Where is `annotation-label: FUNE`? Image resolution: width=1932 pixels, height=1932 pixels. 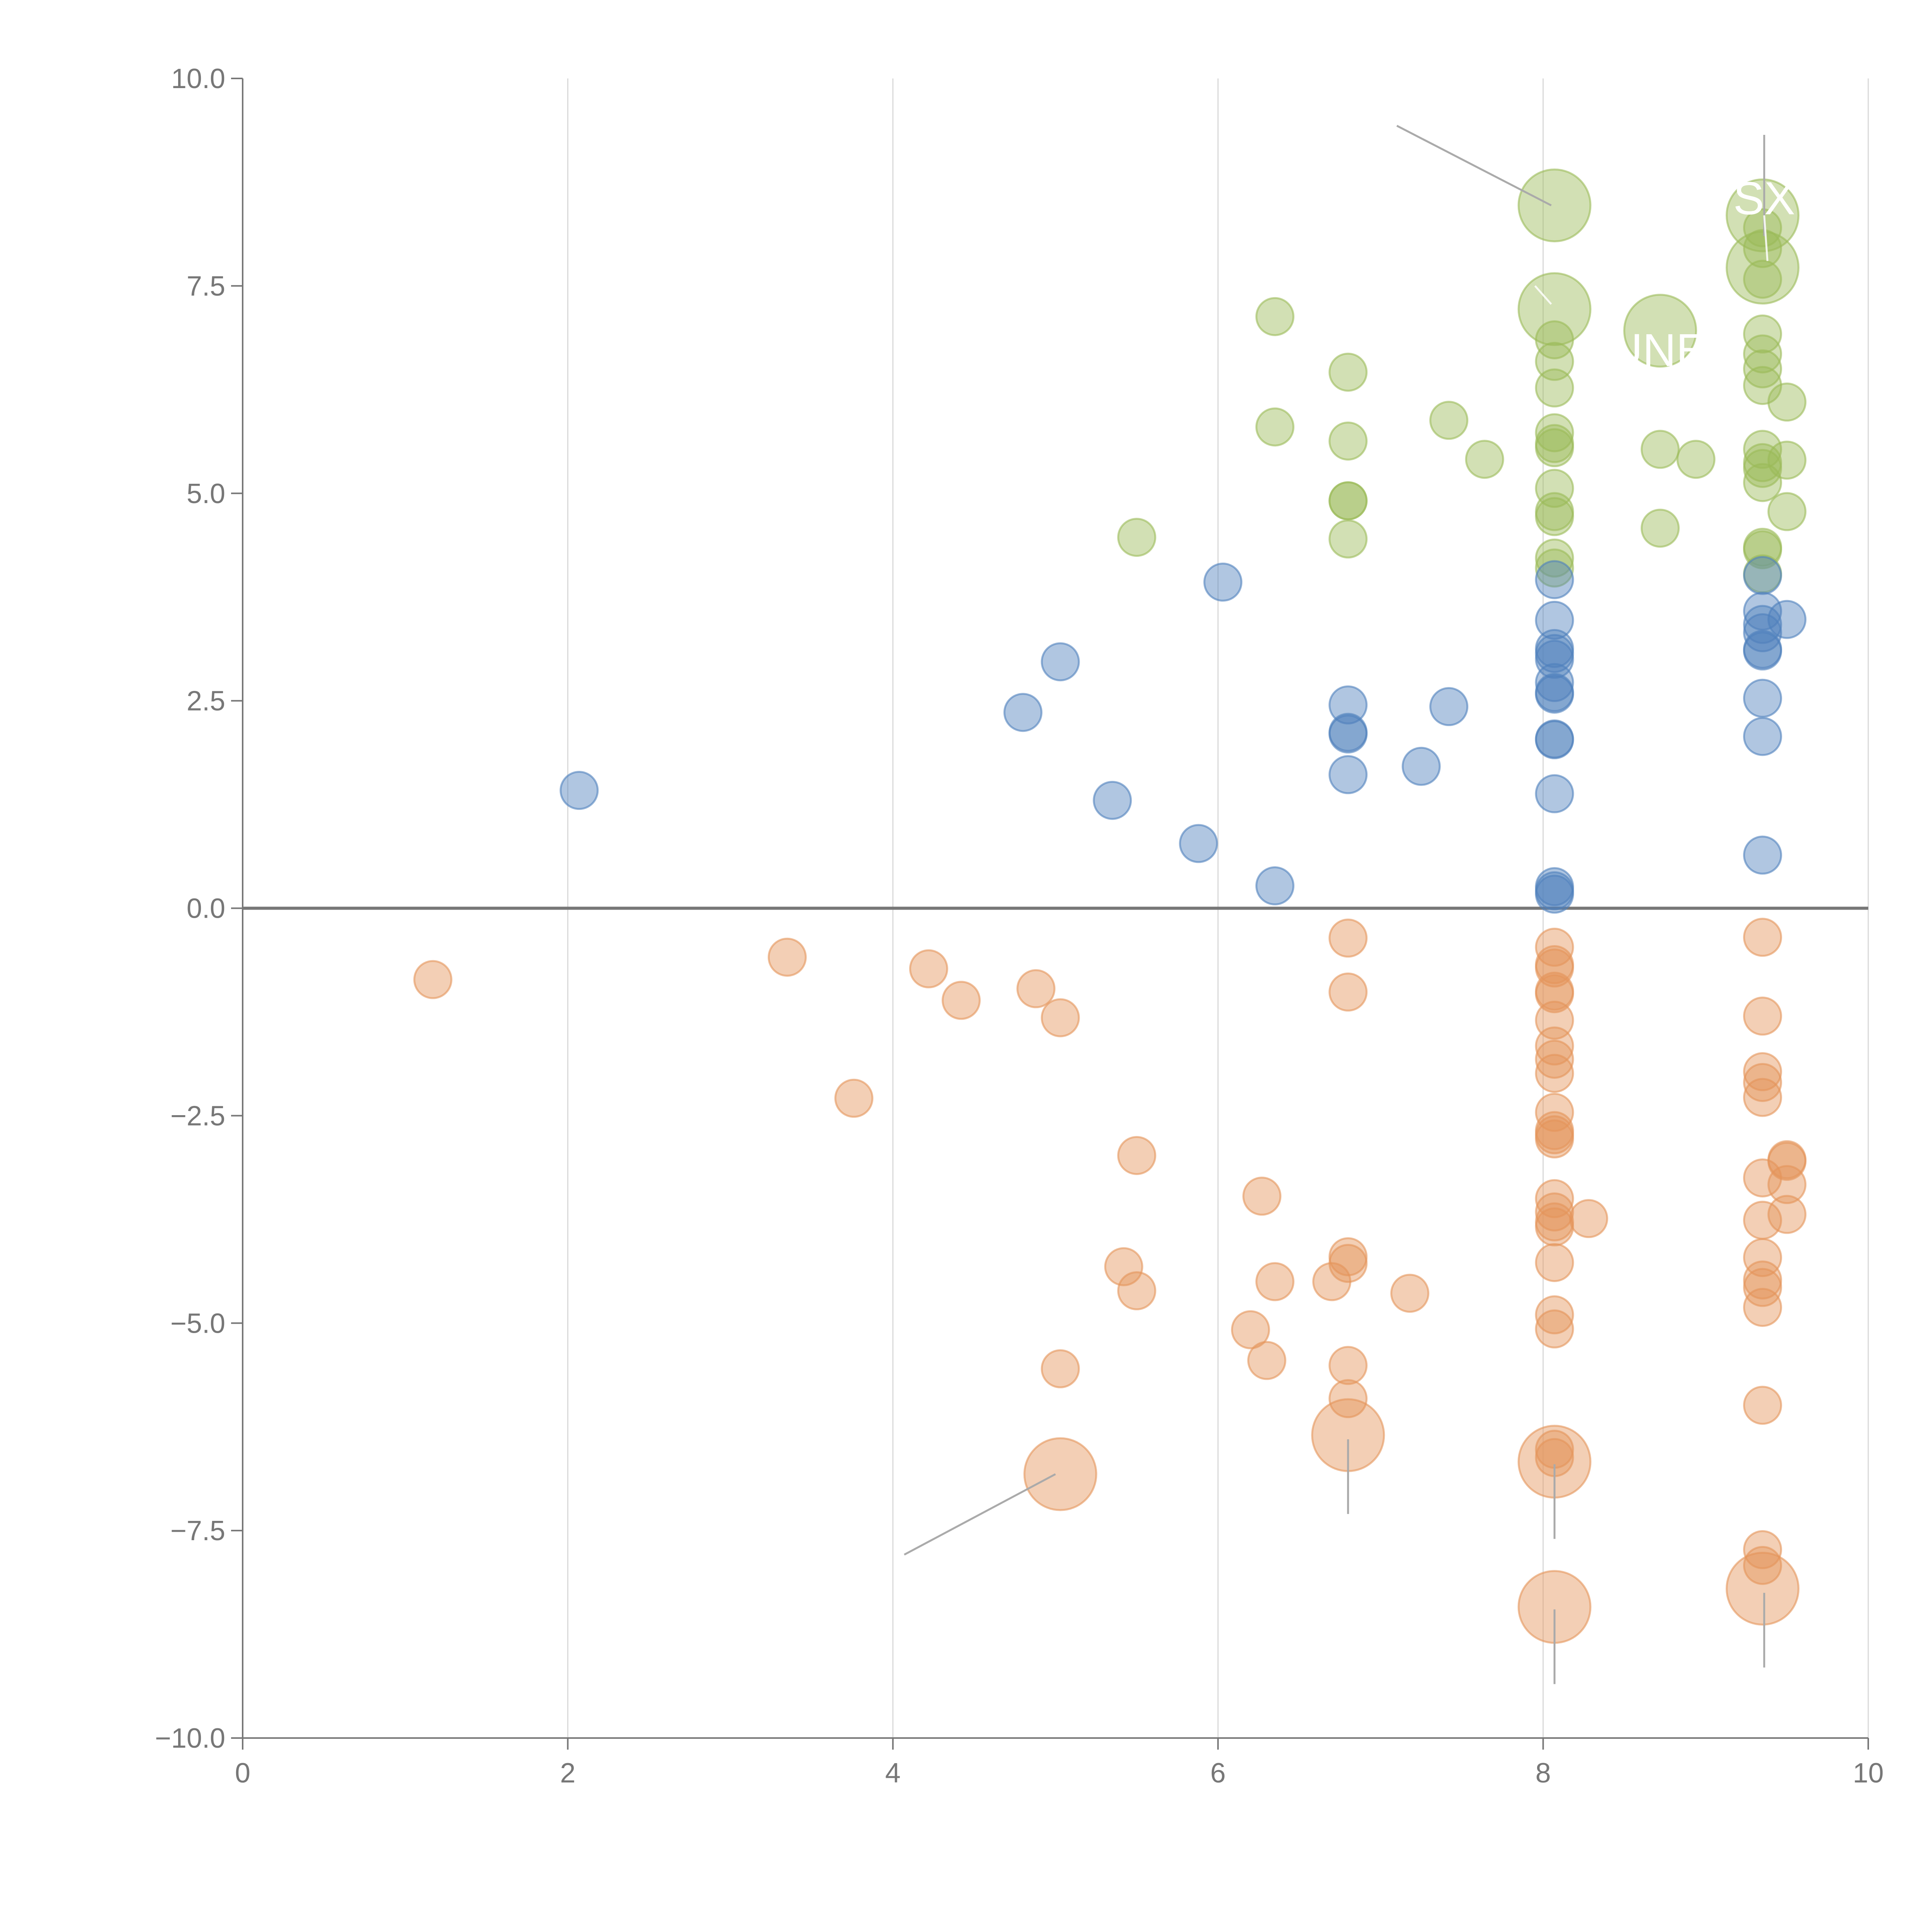 annotation-label: FUNE is located at coordinates (1644, 350).